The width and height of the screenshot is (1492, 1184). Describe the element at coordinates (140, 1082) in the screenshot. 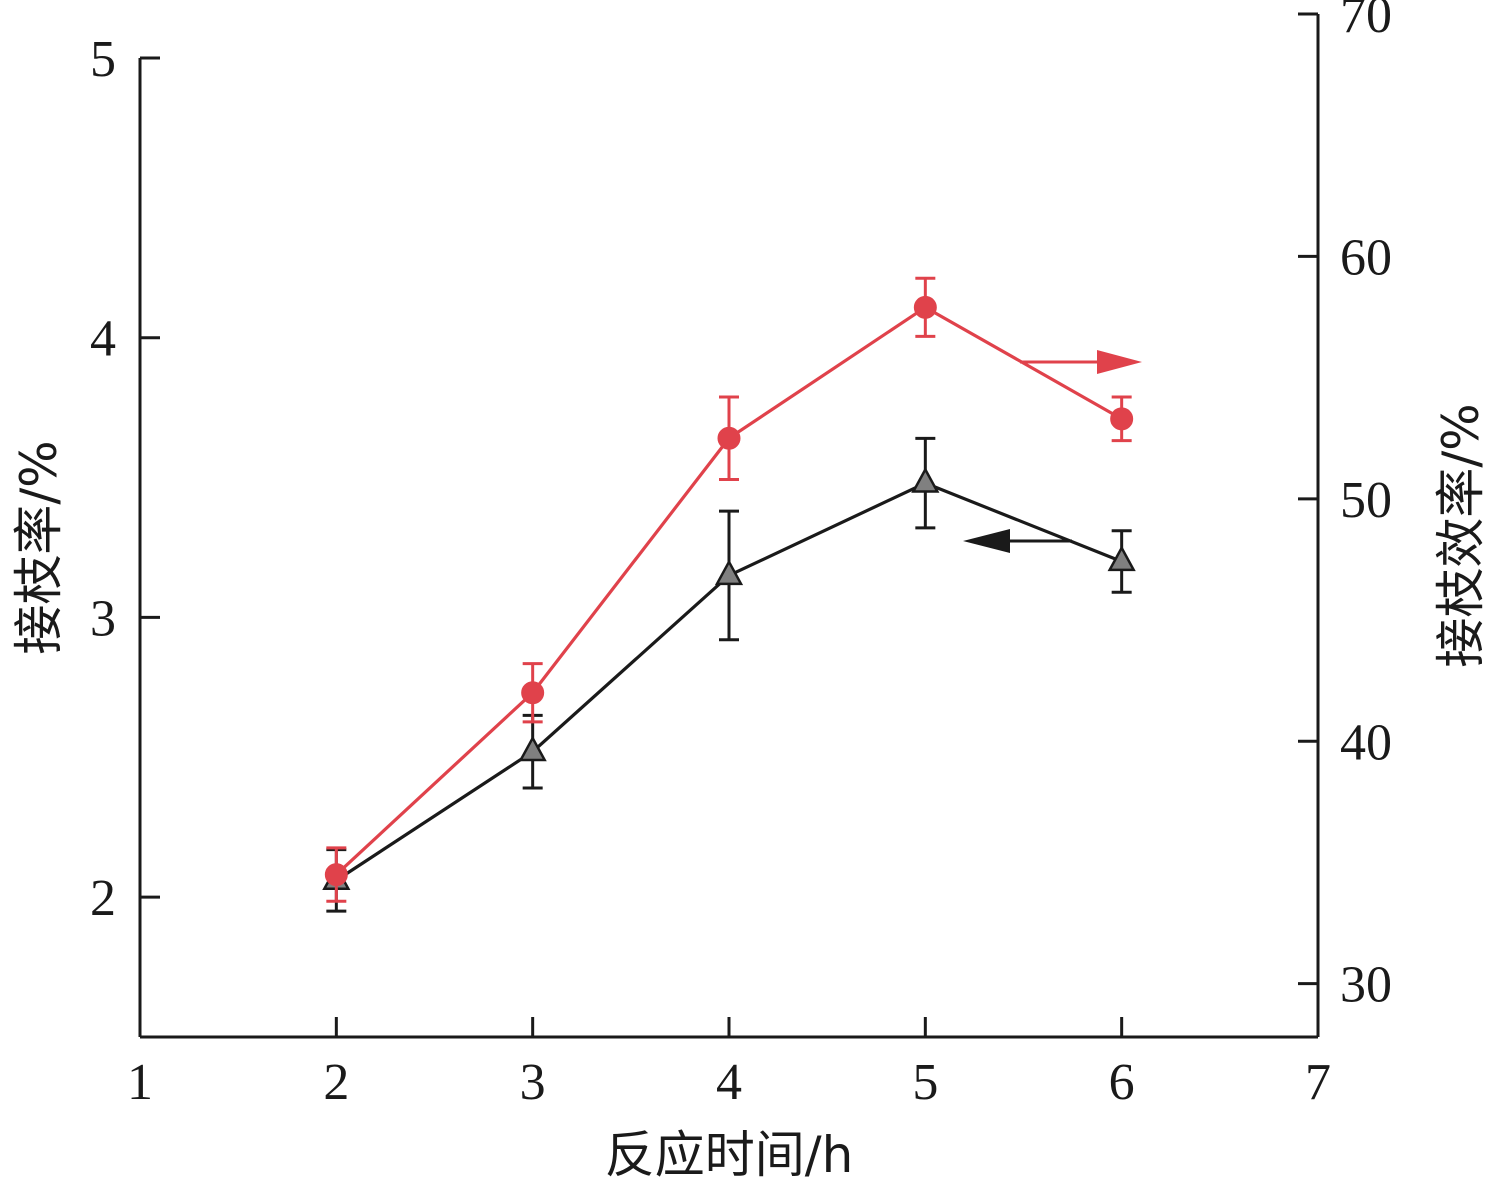

I see `x-tick-label: 1` at that location.